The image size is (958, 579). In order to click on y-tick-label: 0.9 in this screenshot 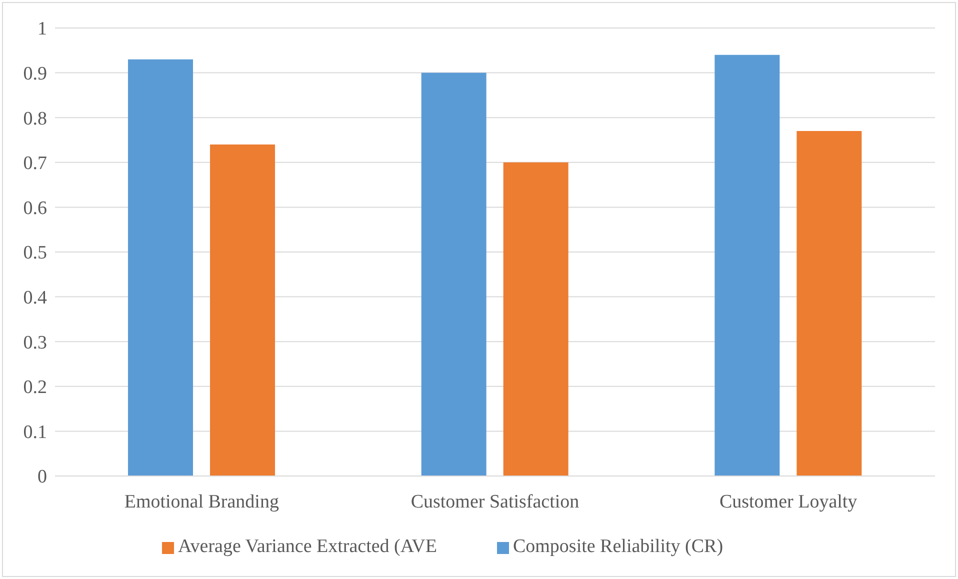, I will do `click(35, 74)`.